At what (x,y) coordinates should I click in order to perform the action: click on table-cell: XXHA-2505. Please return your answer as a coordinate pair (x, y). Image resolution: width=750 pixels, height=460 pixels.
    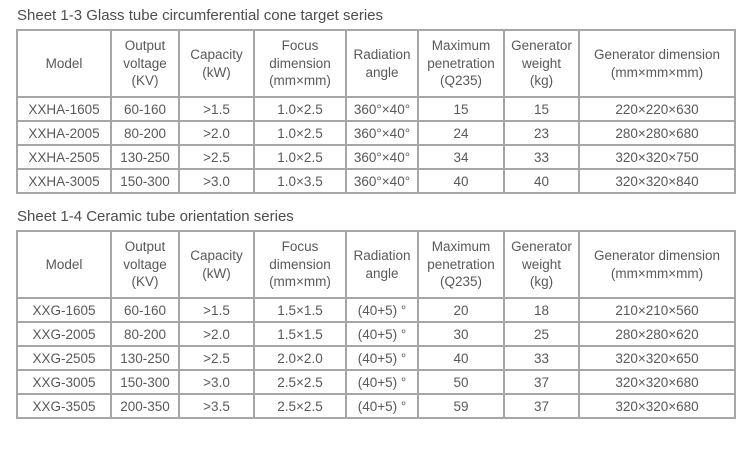
    Looking at the image, I should click on (64, 157).